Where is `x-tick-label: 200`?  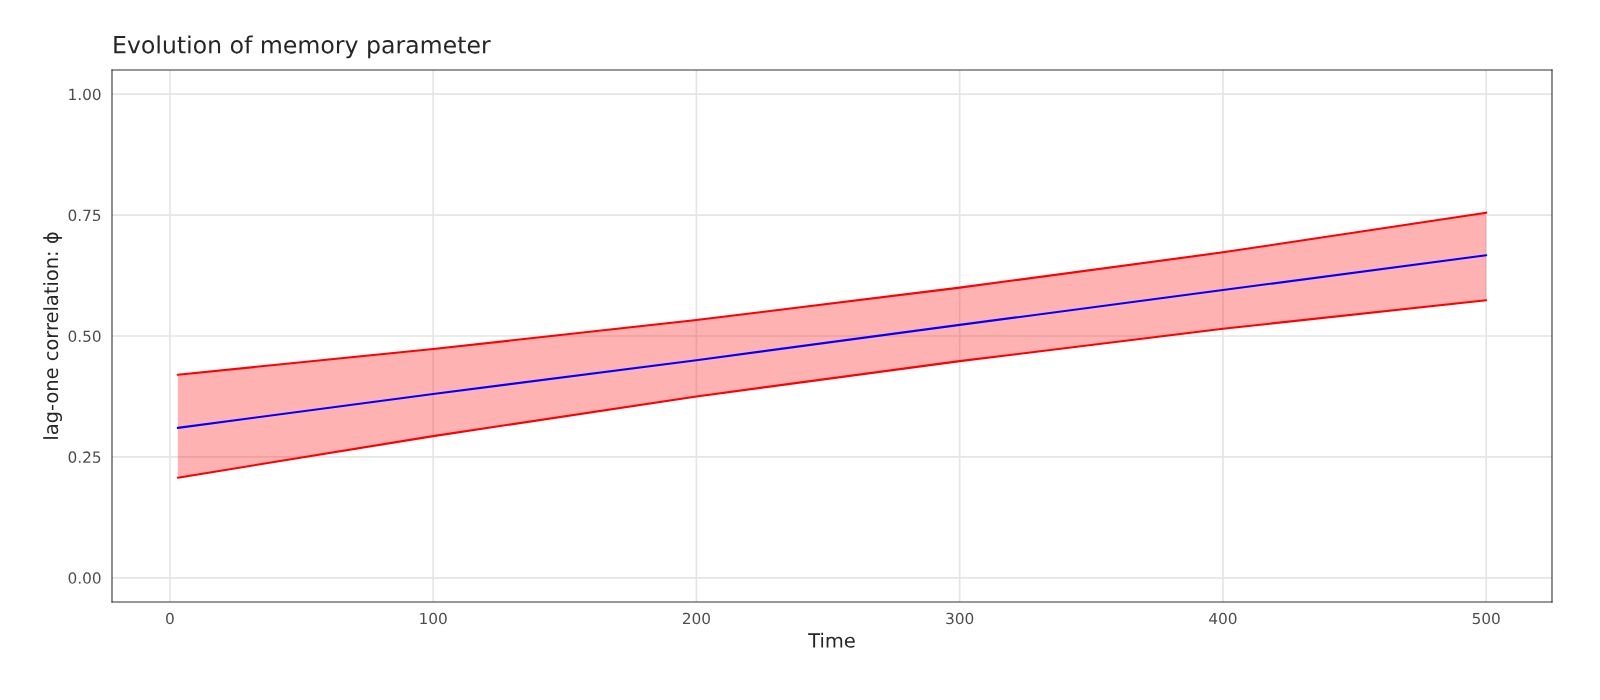 x-tick-label: 200 is located at coordinates (696, 618).